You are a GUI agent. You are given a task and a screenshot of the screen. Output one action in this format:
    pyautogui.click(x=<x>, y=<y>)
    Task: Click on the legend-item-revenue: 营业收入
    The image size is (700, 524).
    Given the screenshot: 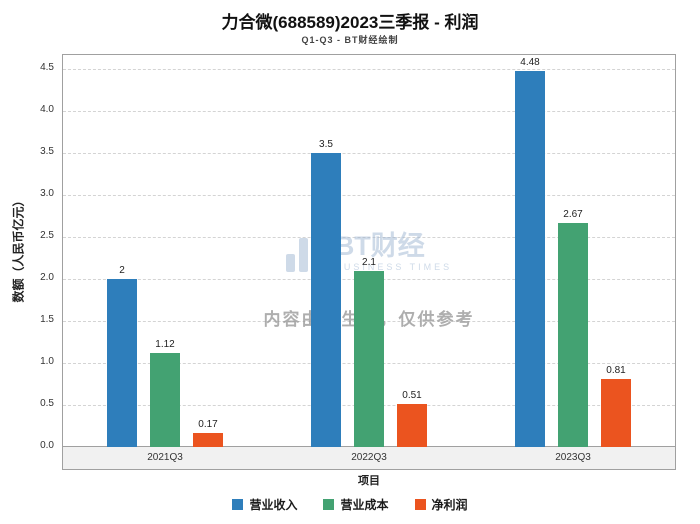 What is the action you would take?
    pyautogui.click(x=264, y=504)
    